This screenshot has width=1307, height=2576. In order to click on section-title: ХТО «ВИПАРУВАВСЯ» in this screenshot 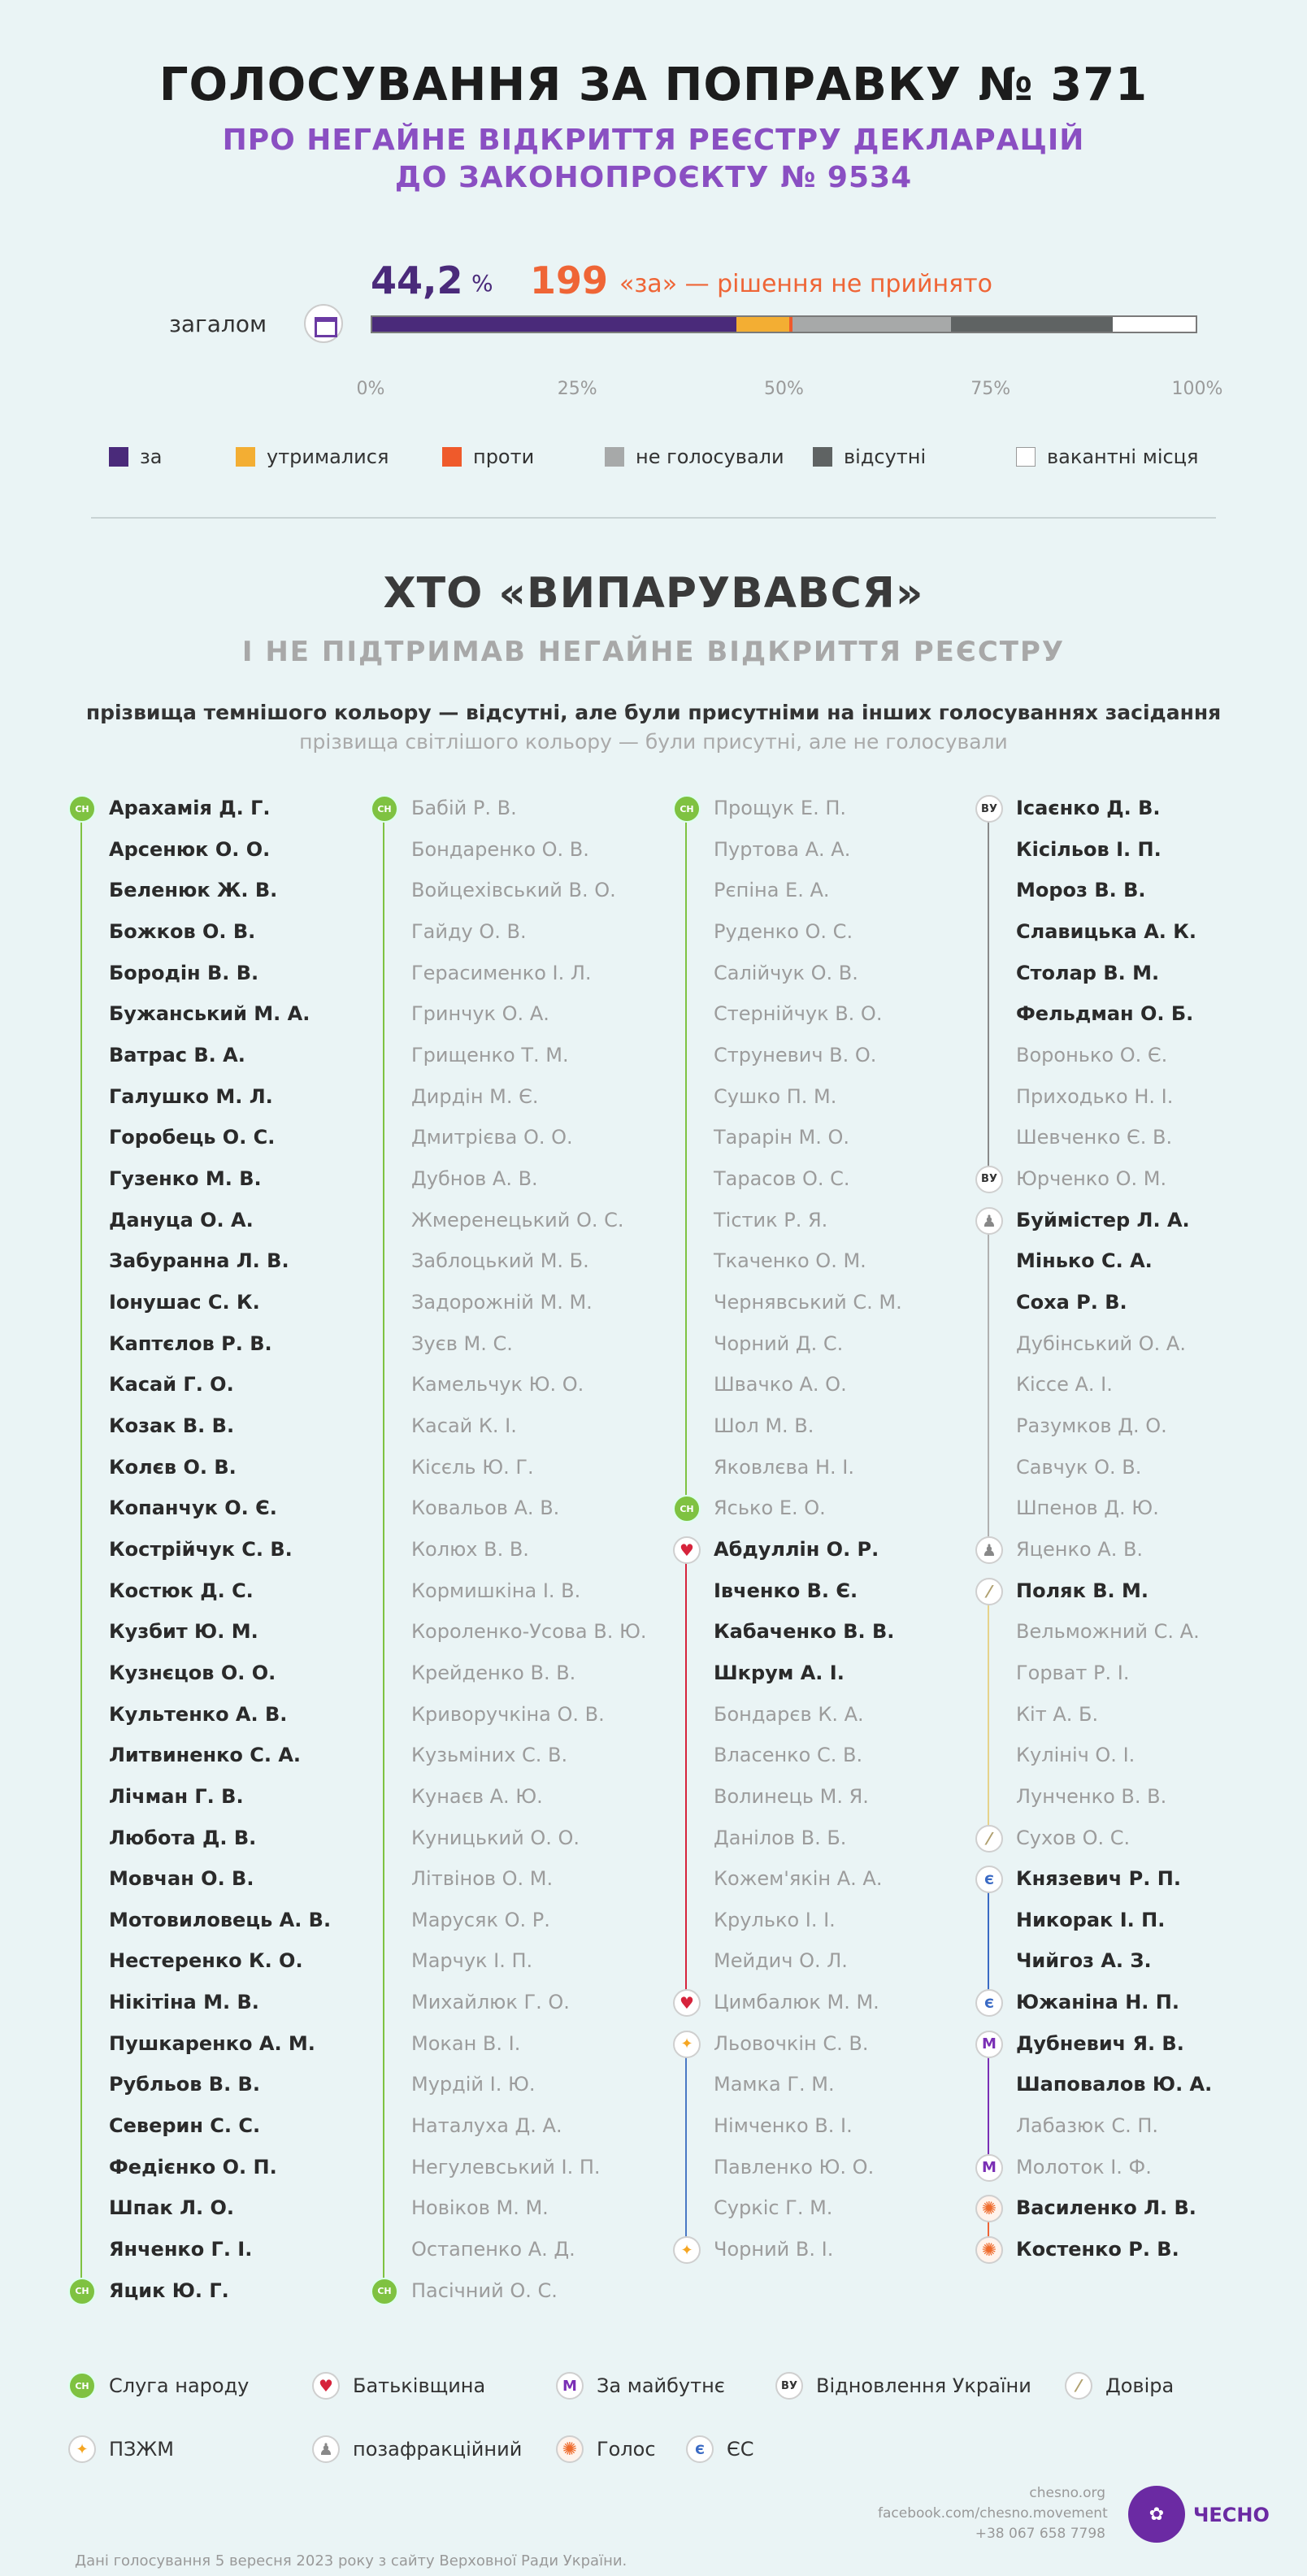, I will do `click(653, 593)`.